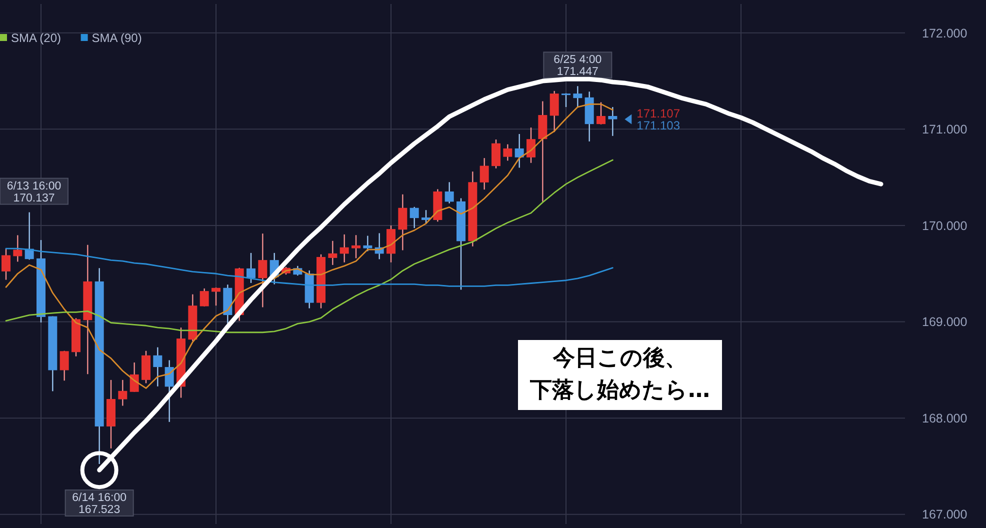 The height and width of the screenshot is (528, 986). Describe the element at coordinates (945, 322) in the screenshot. I see `y-tick-label: 169.000` at that location.